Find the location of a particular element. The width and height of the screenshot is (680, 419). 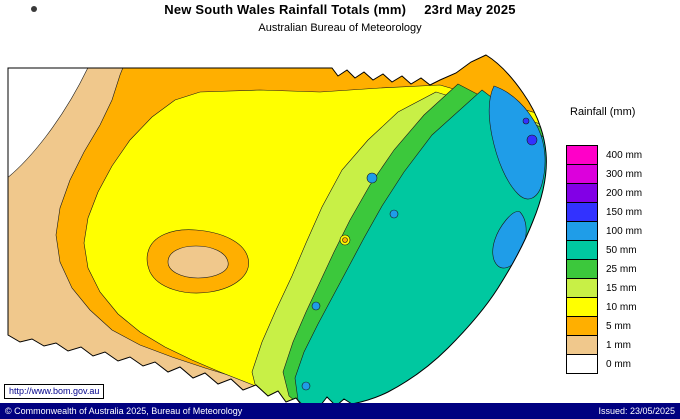

legend-entry-5-mm: 5 mm is located at coordinates (621, 326).